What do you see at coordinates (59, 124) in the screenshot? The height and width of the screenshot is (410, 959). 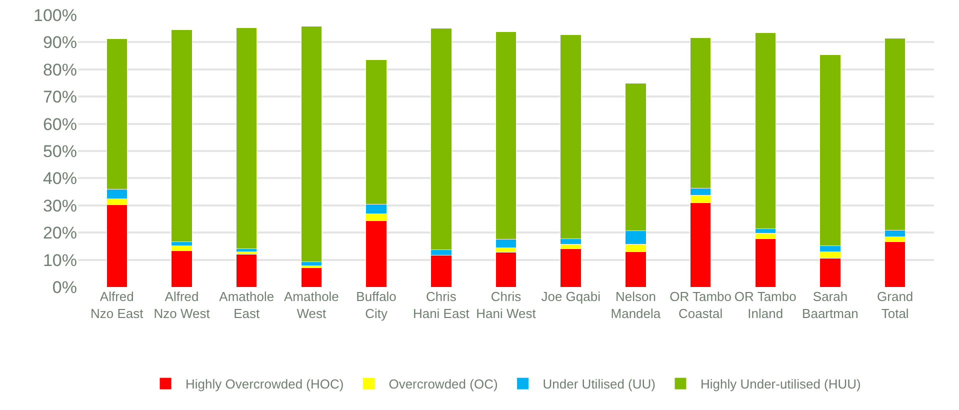 I see `y-tick-label: 60%` at bounding box center [59, 124].